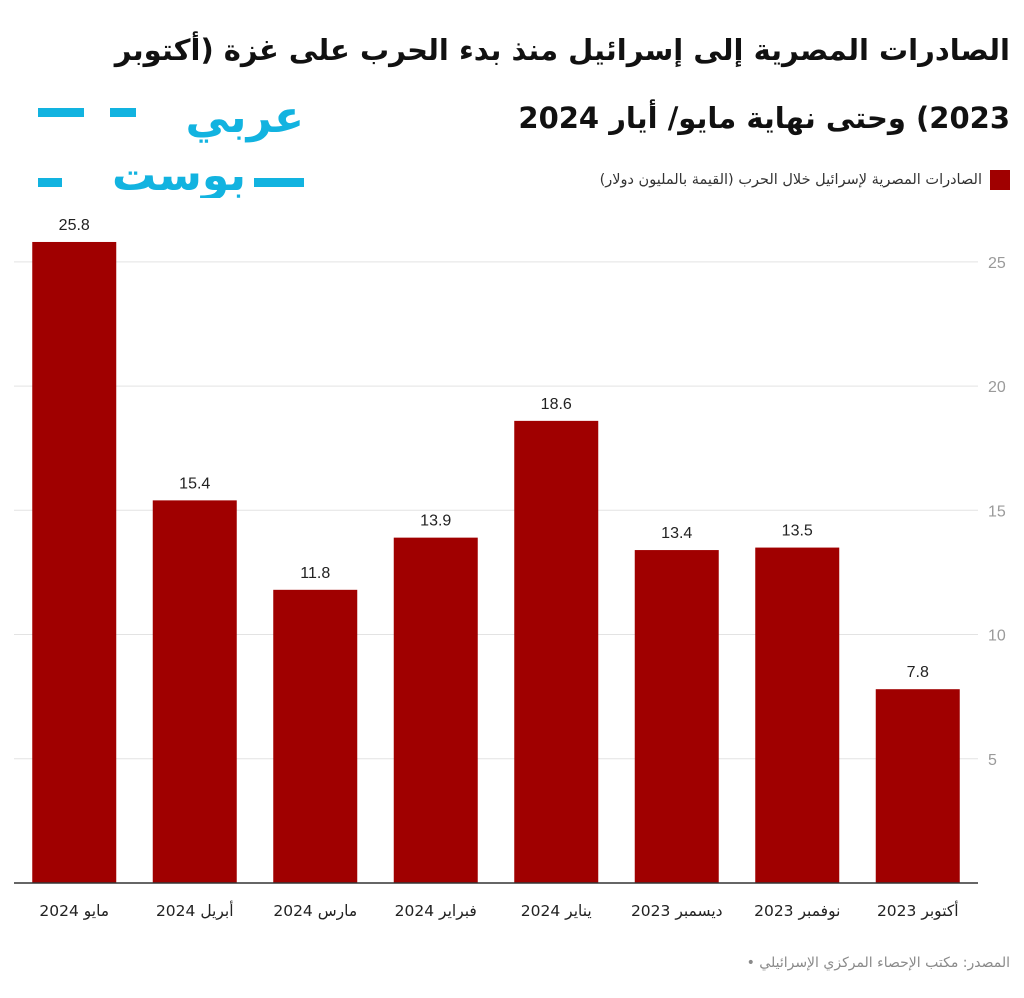  Describe the element at coordinates (918, 672) in the screenshot. I see `data-label: 7.8` at that location.